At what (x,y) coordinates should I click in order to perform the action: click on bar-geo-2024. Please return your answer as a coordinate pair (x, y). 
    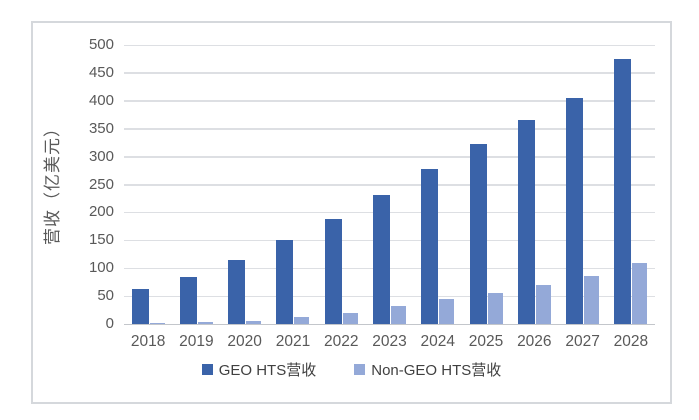
    Looking at the image, I should click on (430, 246).